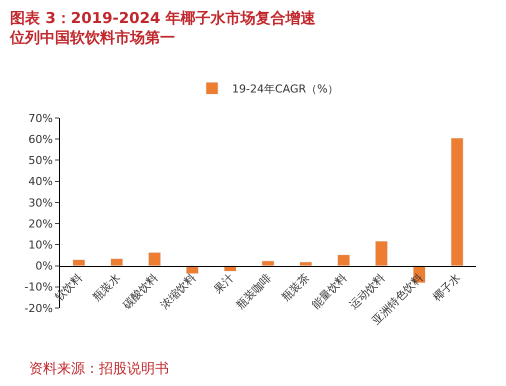 The image size is (506, 386). Describe the element at coordinates (178, 291) in the screenshot. I see `x-tick-label: 浓缩饮料` at that location.